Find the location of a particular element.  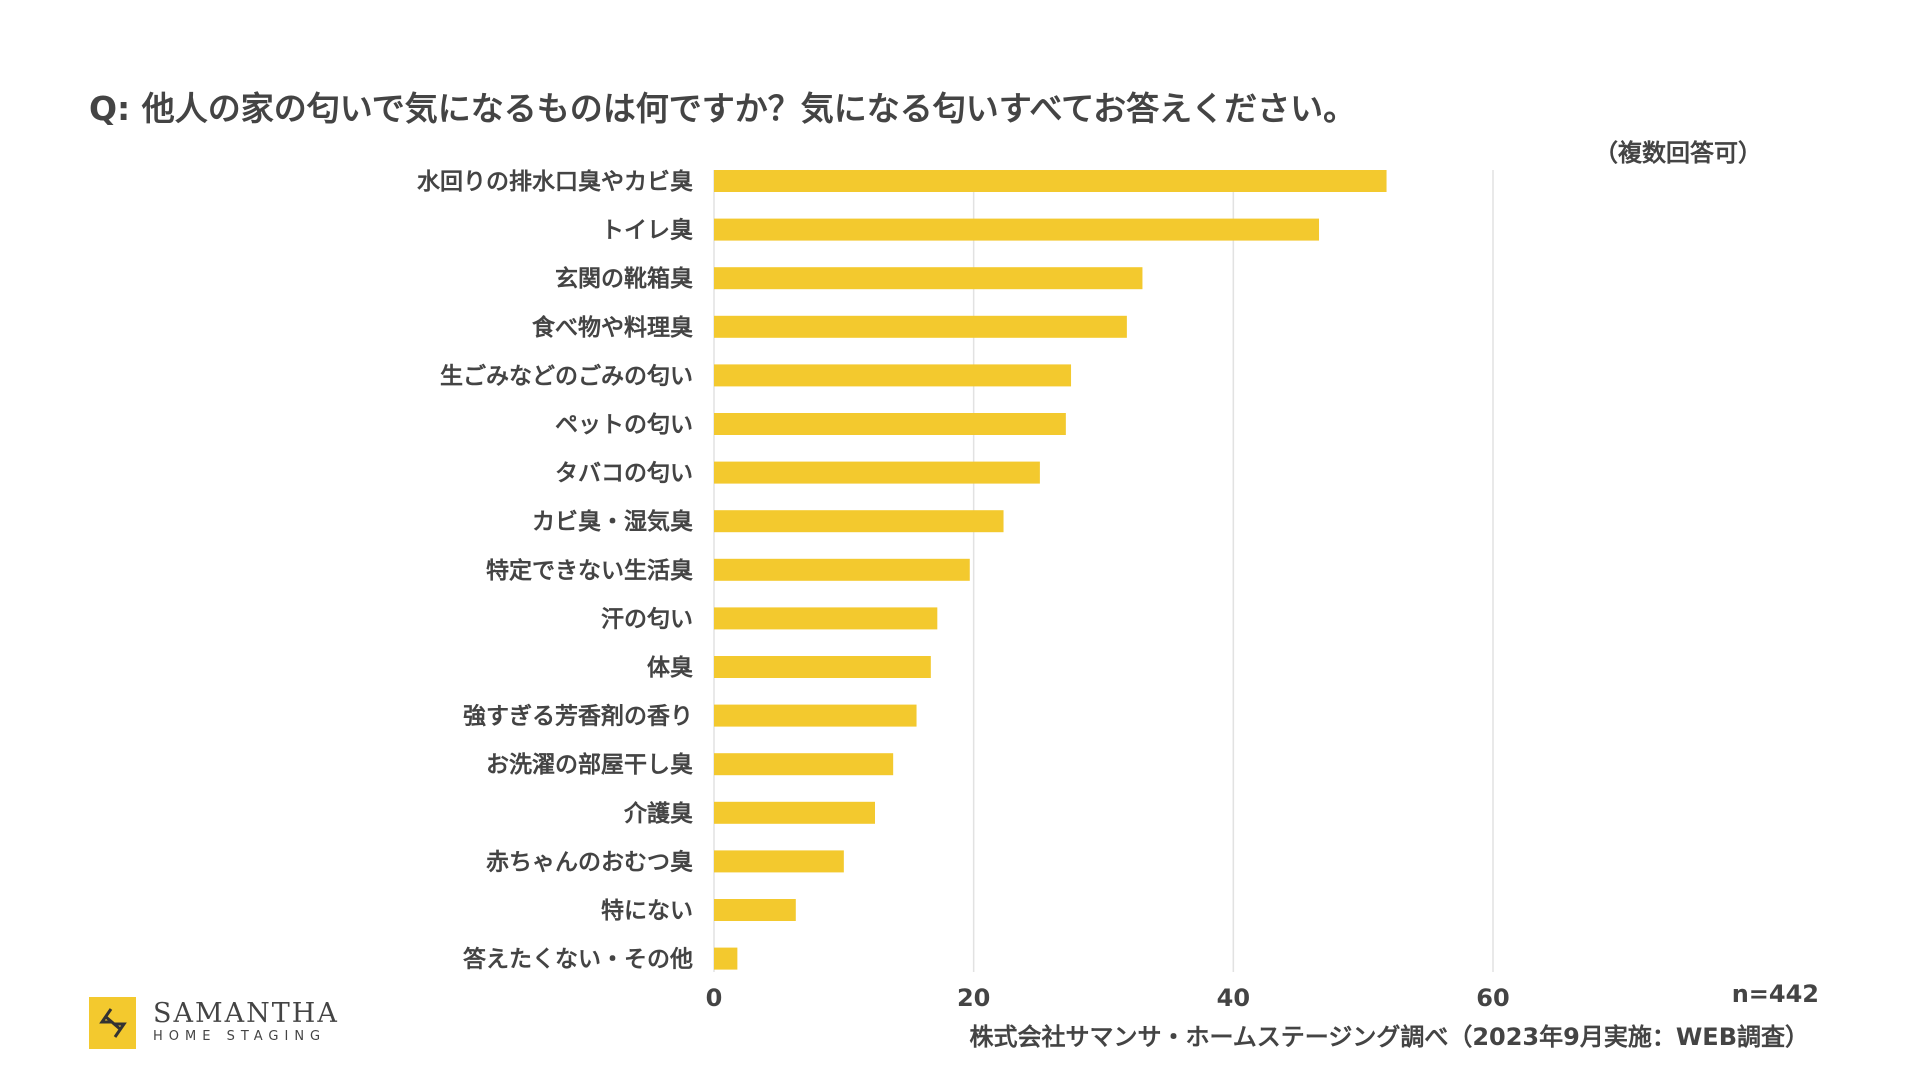

chart-title: Q: 他人の家の匂いで気になるものは何ですか？気になる匂いすべてお答えください。 is located at coordinates (723, 108).